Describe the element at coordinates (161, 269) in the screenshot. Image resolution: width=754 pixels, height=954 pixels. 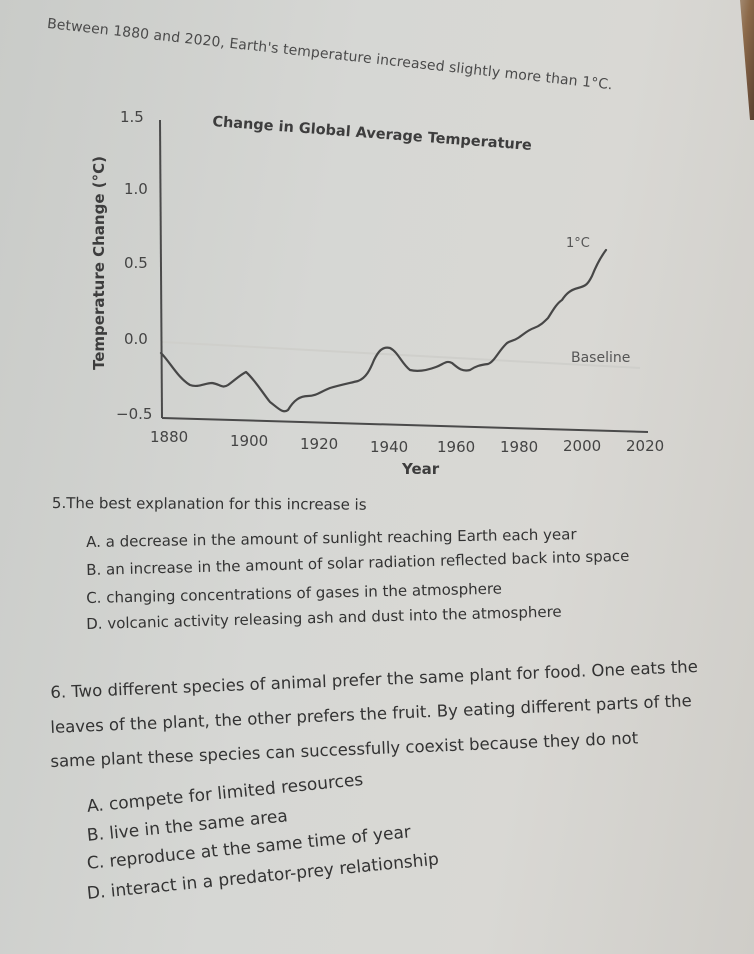
I see `y-axis` at that location.